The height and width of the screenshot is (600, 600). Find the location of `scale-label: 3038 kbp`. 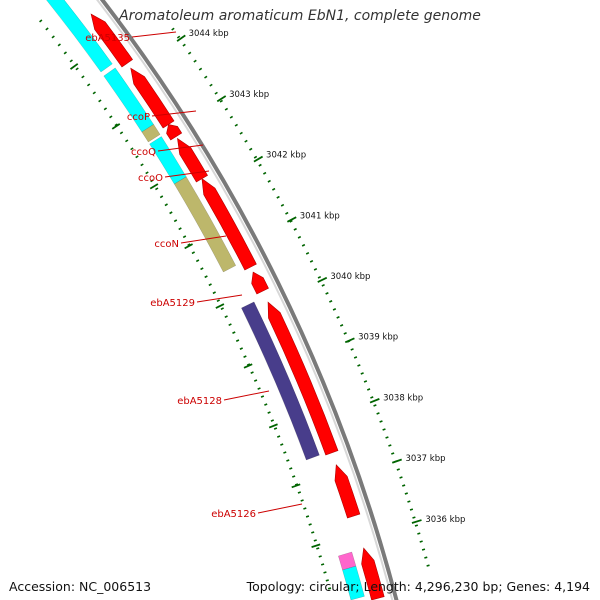

scale-label: 3038 kbp is located at coordinates (403, 398).